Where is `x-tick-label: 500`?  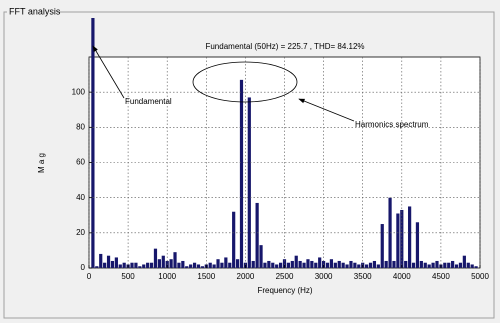
x-tick-label: 500 is located at coordinates (128, 276).